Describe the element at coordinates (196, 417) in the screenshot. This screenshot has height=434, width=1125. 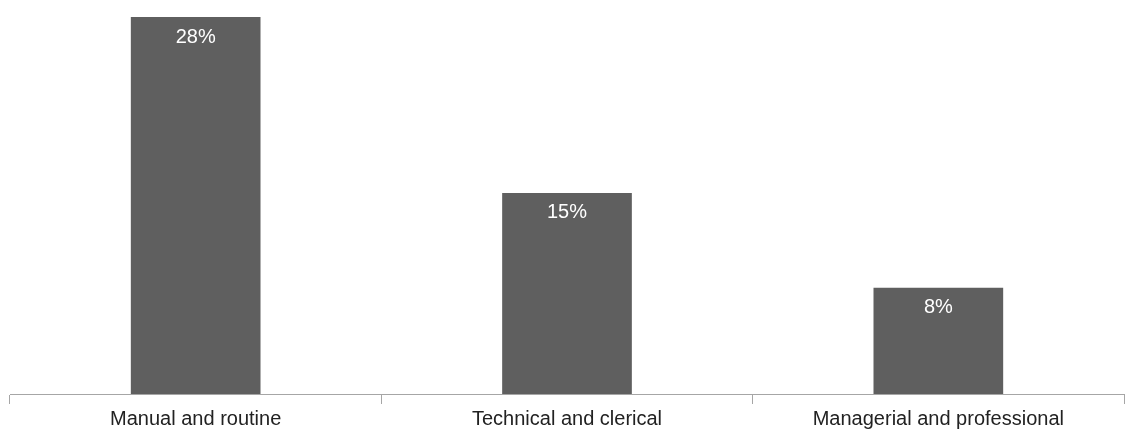
I see `x-tick-label: Manual and routine` at that location.